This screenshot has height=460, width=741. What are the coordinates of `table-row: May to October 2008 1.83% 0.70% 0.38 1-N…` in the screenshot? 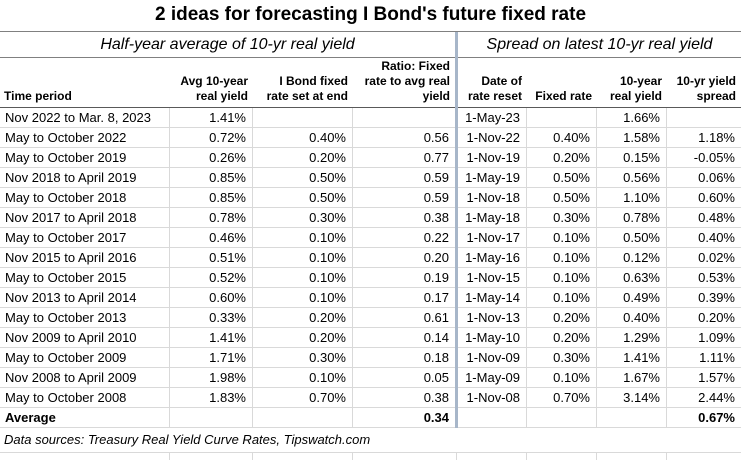 It's located at (370, 398).